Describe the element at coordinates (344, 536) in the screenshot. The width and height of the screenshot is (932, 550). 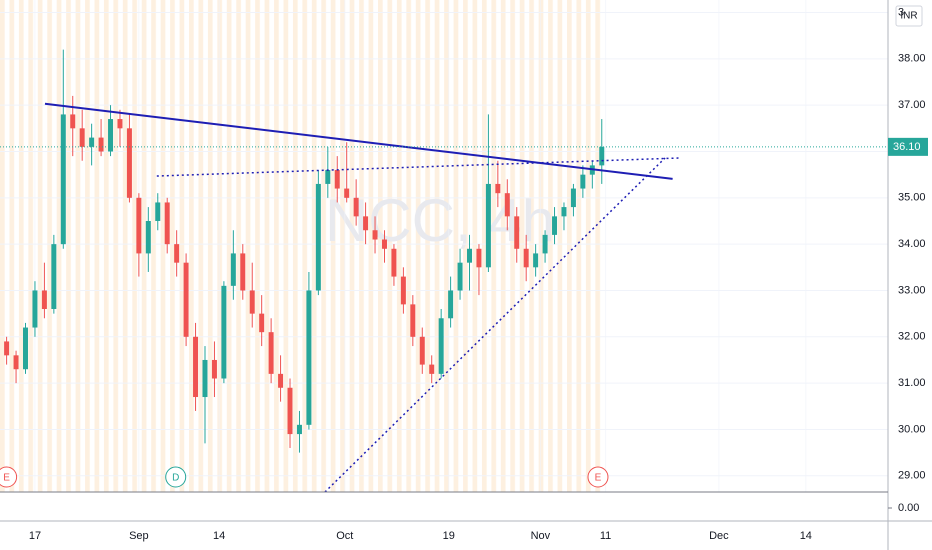
I see `x-tick-label: Oct` at that location.